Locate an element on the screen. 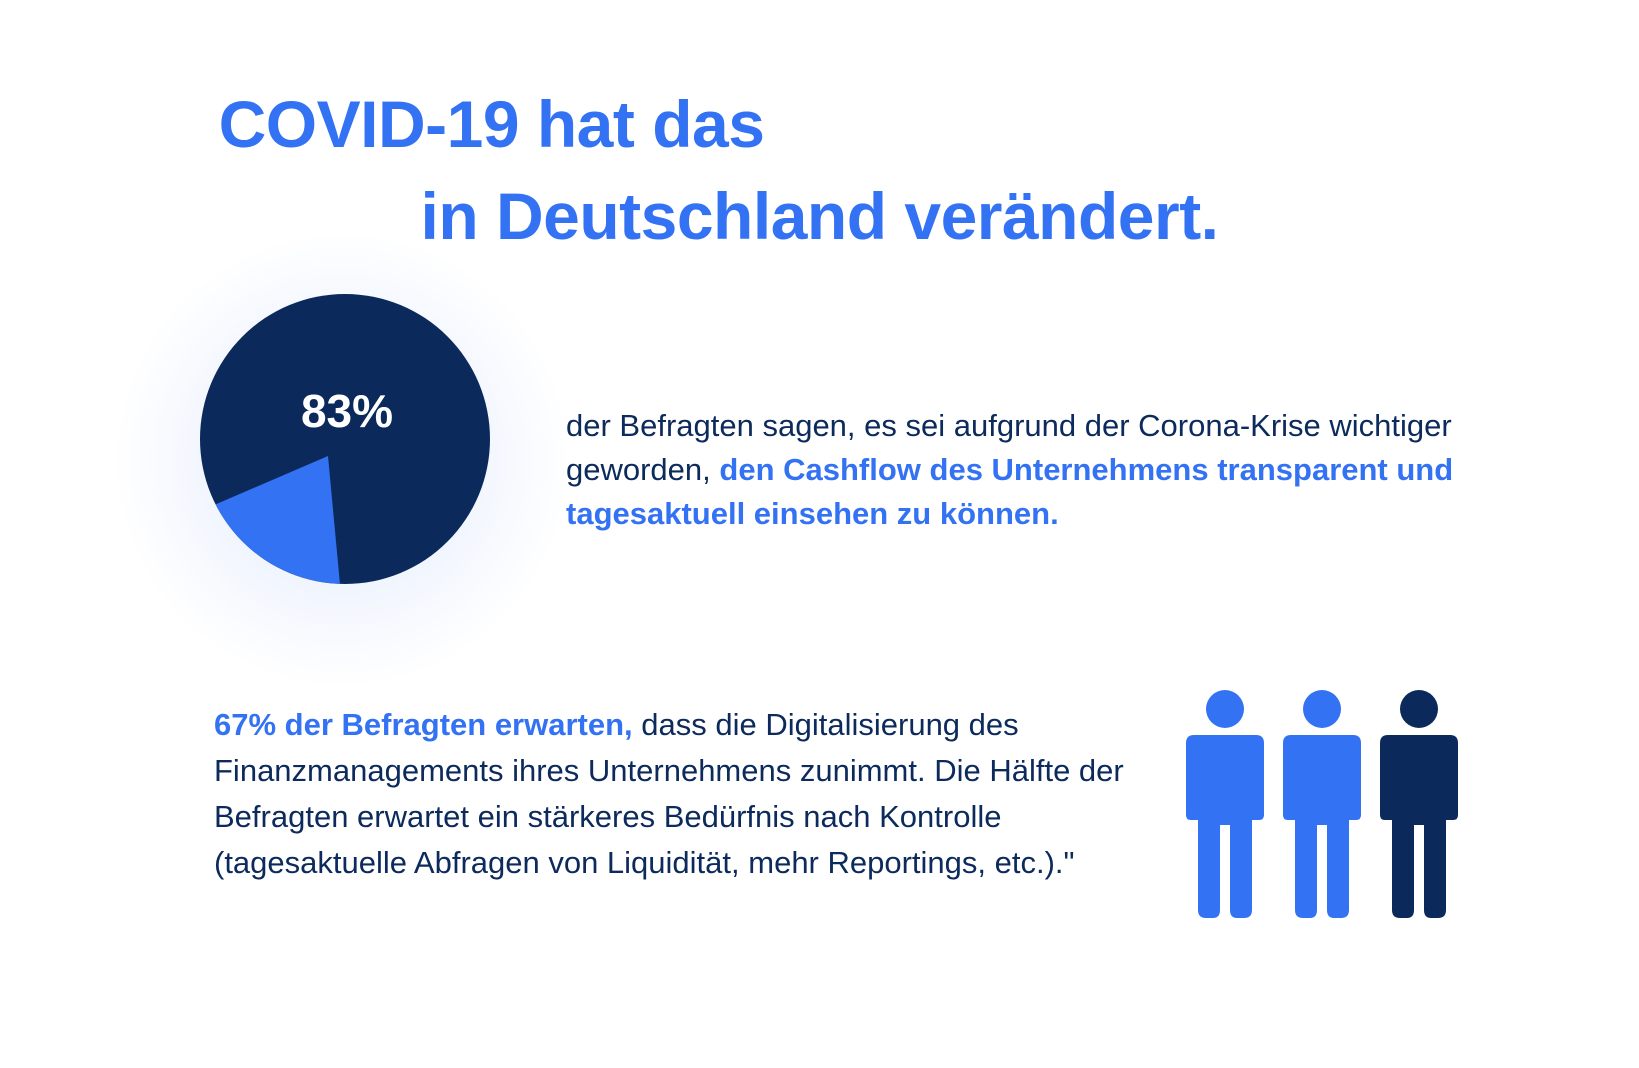 This screenshot has width=1639, height=1068. pie-slice-rest is located at coordinates (277, 520).